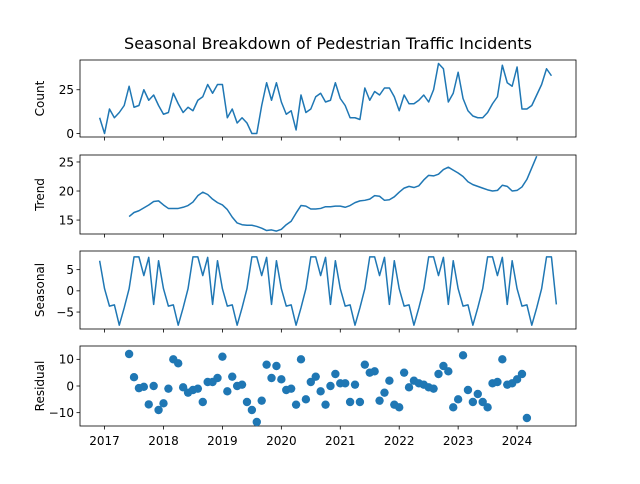 The width and height of the screenshot is (640, 484). What do you see at coordinates (70, 291) in the screenshot?
I see `seasonal-y-tick-label: 0` at bounding box center [70, 291].